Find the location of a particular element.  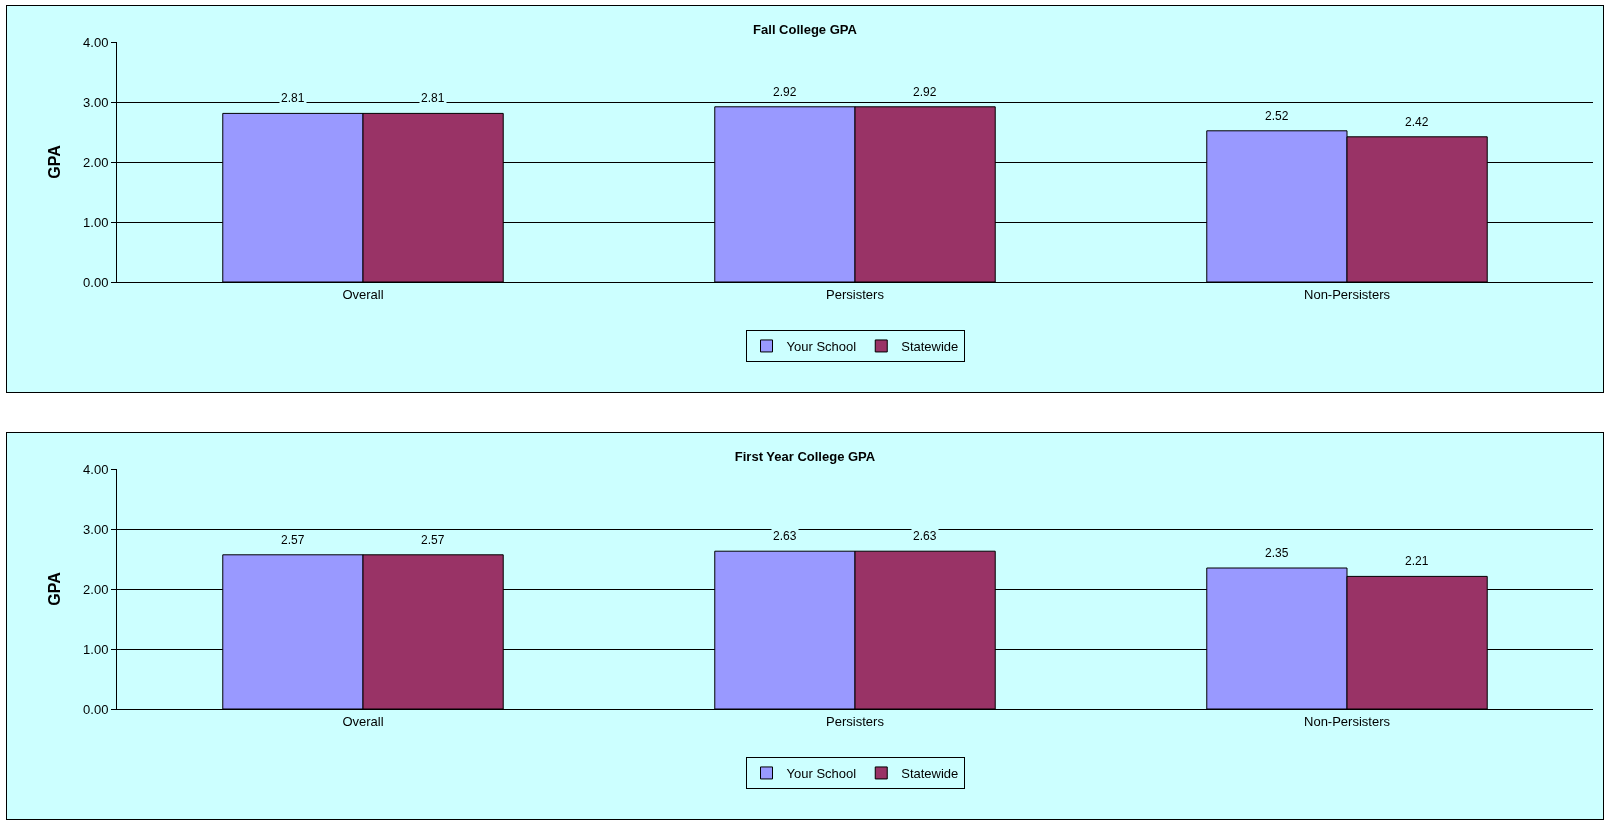

chart-title: Fall College GPA is located at coordinates (805, 30).